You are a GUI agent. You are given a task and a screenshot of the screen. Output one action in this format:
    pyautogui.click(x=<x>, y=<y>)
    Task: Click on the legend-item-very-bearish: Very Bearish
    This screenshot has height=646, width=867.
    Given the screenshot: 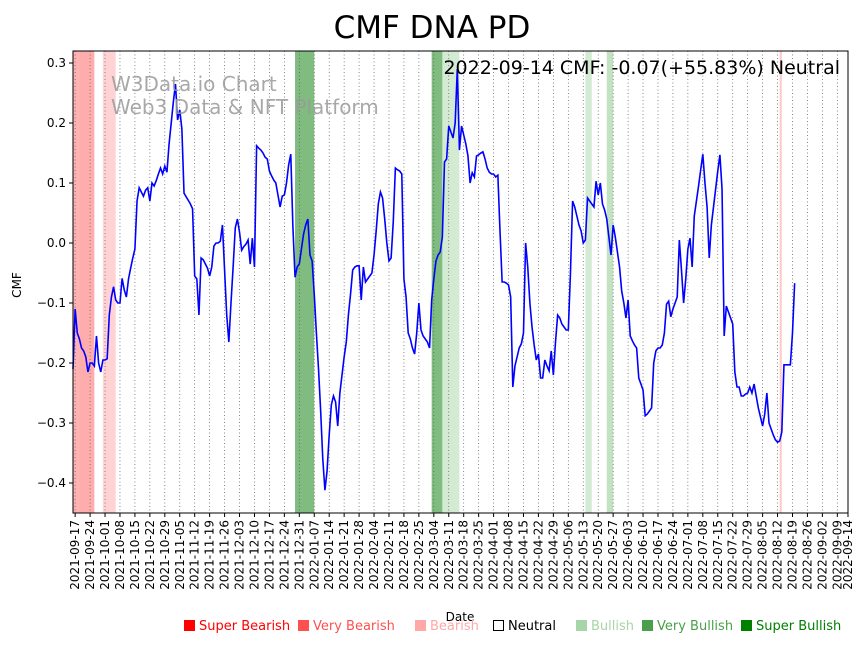 What is the action you would take?
    pyautogui.click(x=346, y=626)
    